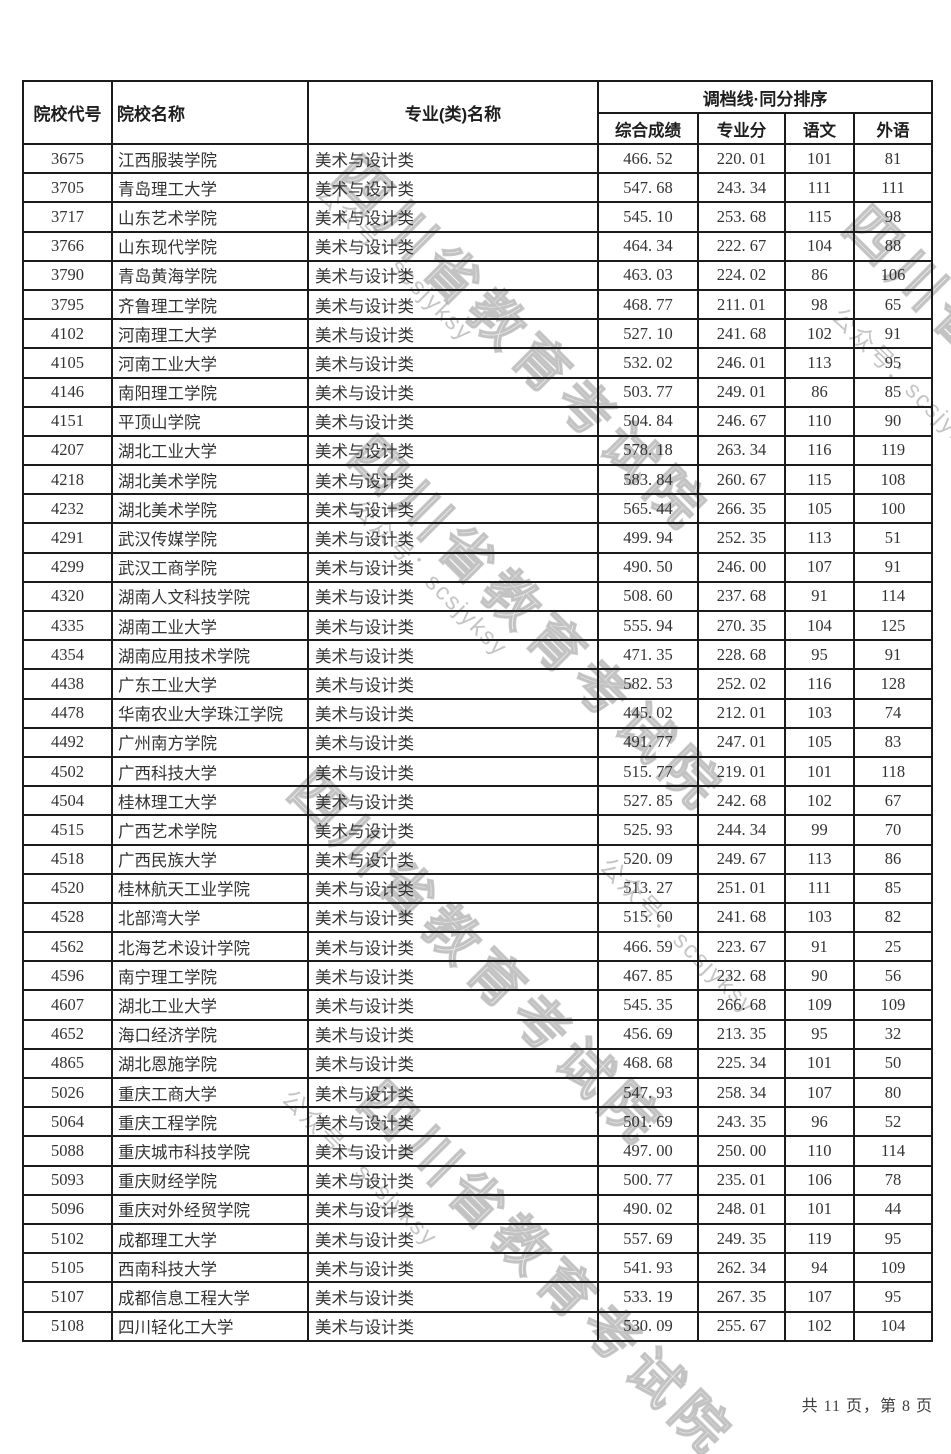 This screenshot has width=951, height=1454. I want to click on cell-foreign-score: 86, so click(893, 859).